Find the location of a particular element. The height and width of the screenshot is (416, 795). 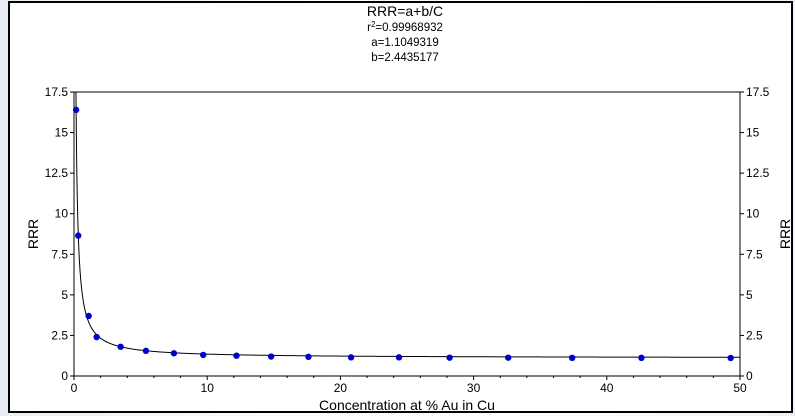

right-y-axis: 0 2.5 5 7.5 10 12.5 15 17.5 is located at coordinates (755, 234).